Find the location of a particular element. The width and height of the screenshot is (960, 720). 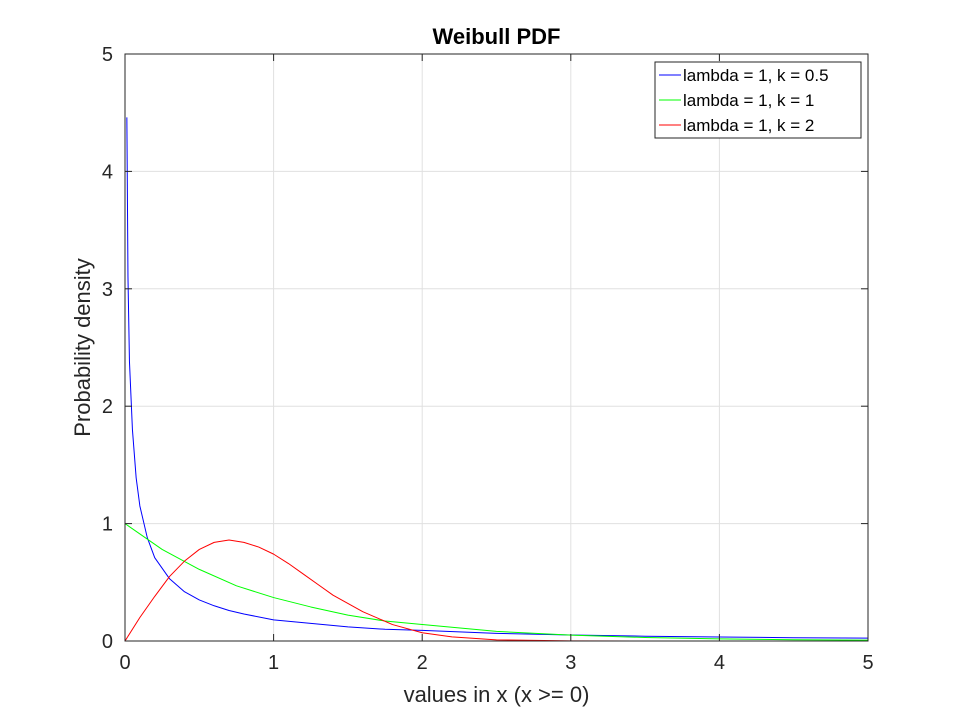

x-tick-label: 0 is located at coordinates (124, 663).